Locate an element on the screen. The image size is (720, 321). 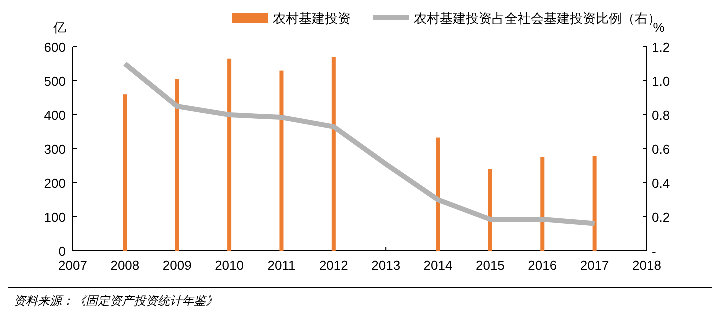
y2-tick-label: 1.0 is located at coordinates (661, 81).